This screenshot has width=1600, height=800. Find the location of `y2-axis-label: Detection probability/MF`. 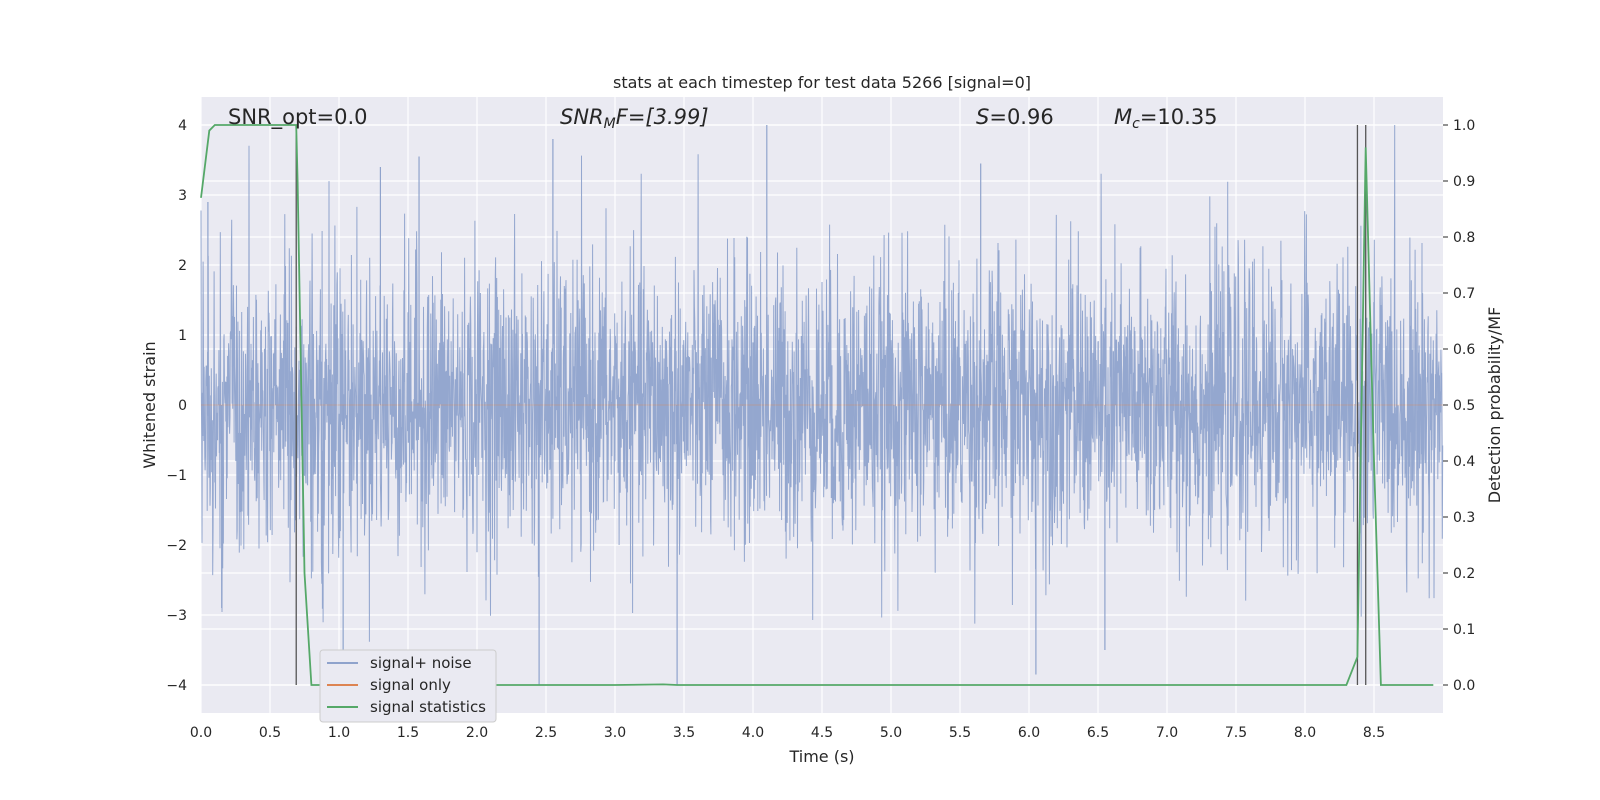

y2-axis-label: Detection probability/MF is located at coordinates (1494, 405).